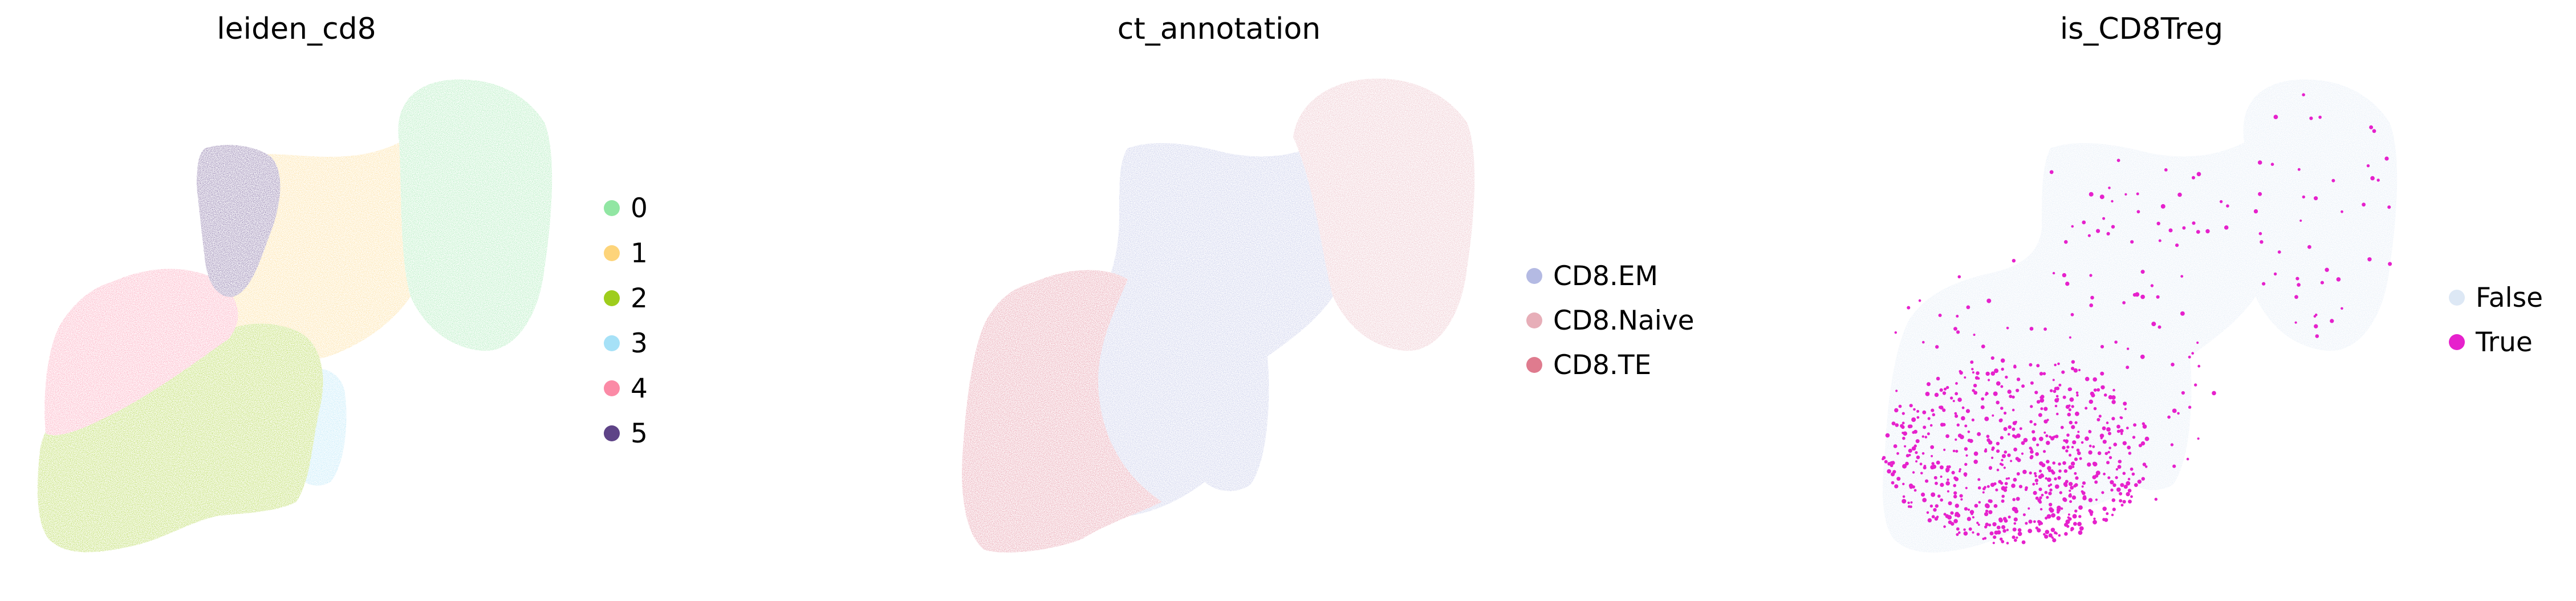 The image size is (2576, 601). I want to click on legend-label: CD8.Naive, so click(1624, 320).